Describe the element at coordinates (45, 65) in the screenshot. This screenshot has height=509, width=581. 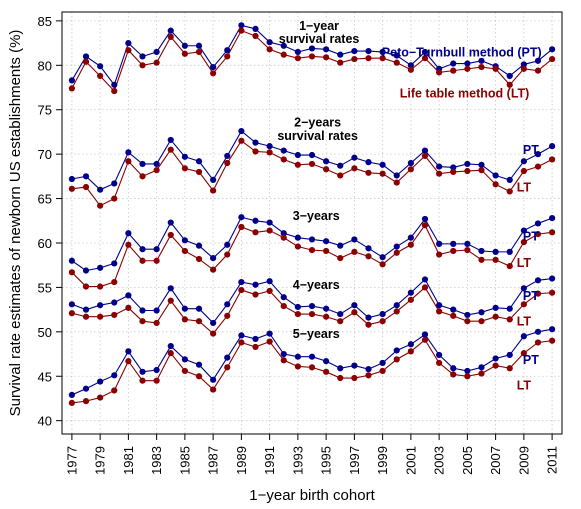
I see `y-tick-label: 80` at that location.